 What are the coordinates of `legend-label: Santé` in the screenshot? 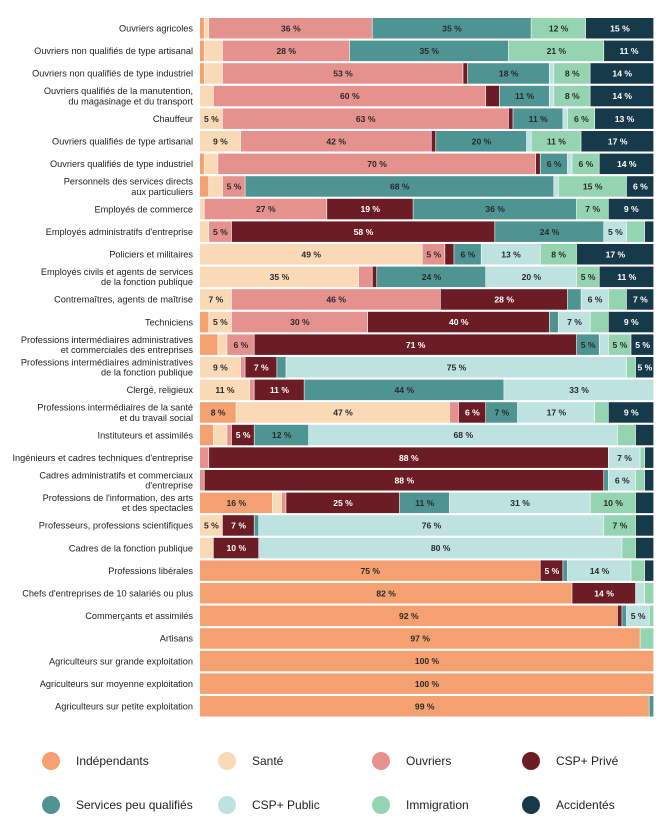 It's located at (268, 761).